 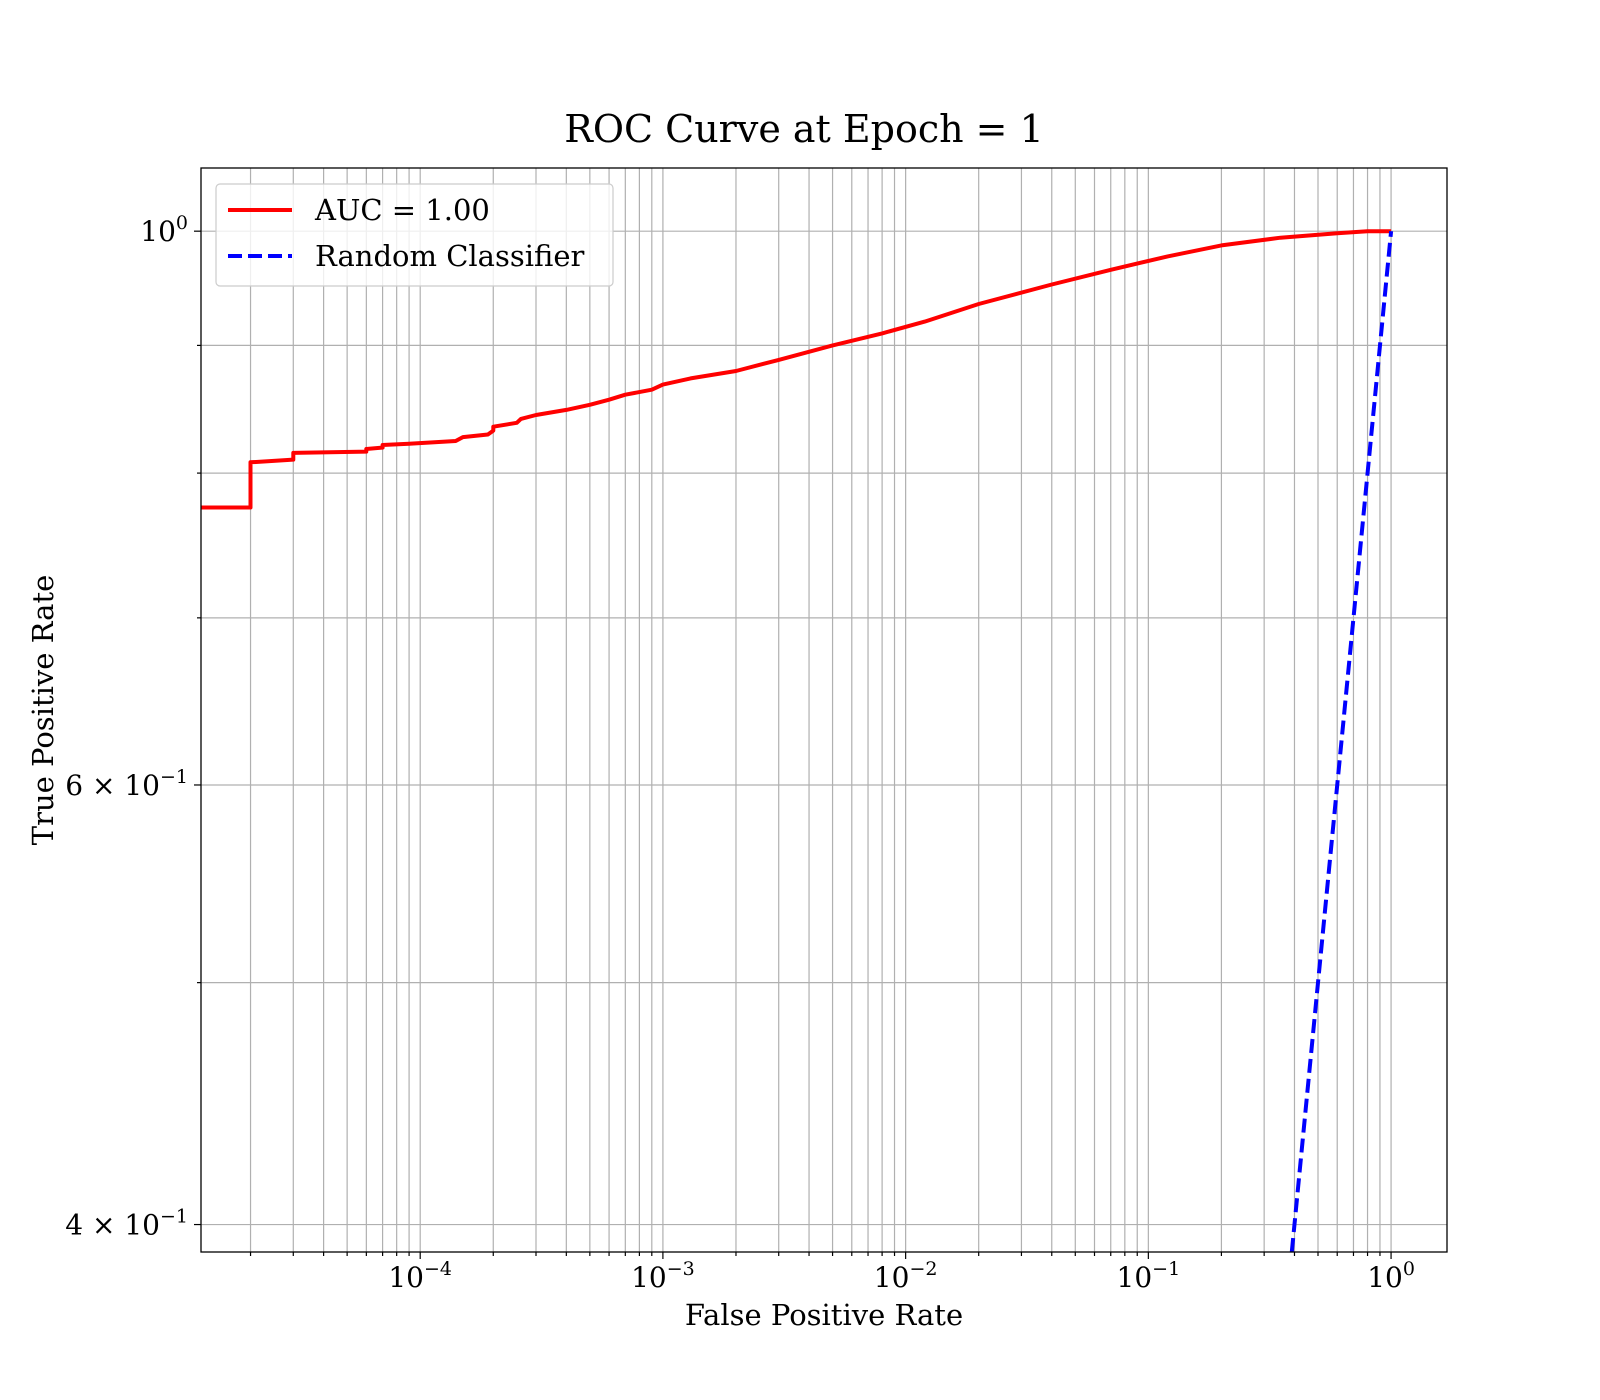 What do you see at coordinates (126, 1224) in the screenshot?
I see `y-tick-label: 4 × 10⁻¹` at bounding box center [126, 1224].